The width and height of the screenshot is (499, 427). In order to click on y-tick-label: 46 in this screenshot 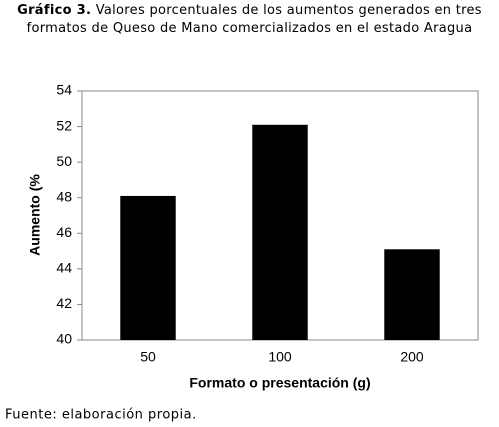, I will do `click(64, 232)`.